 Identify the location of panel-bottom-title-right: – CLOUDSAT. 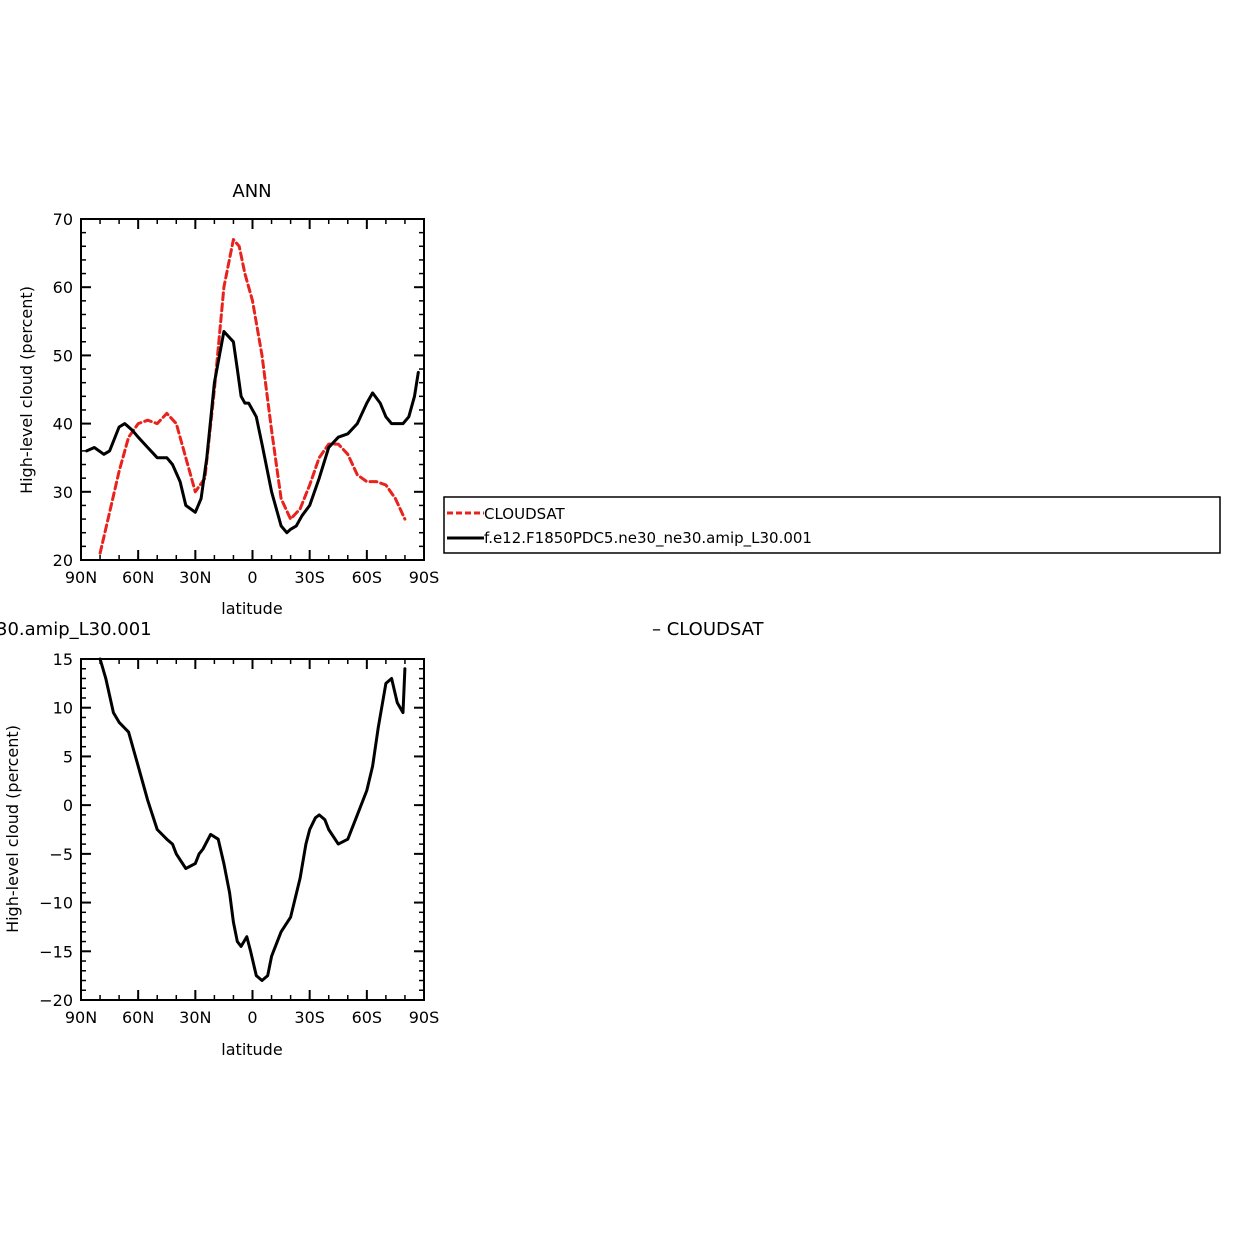
(708, 629).